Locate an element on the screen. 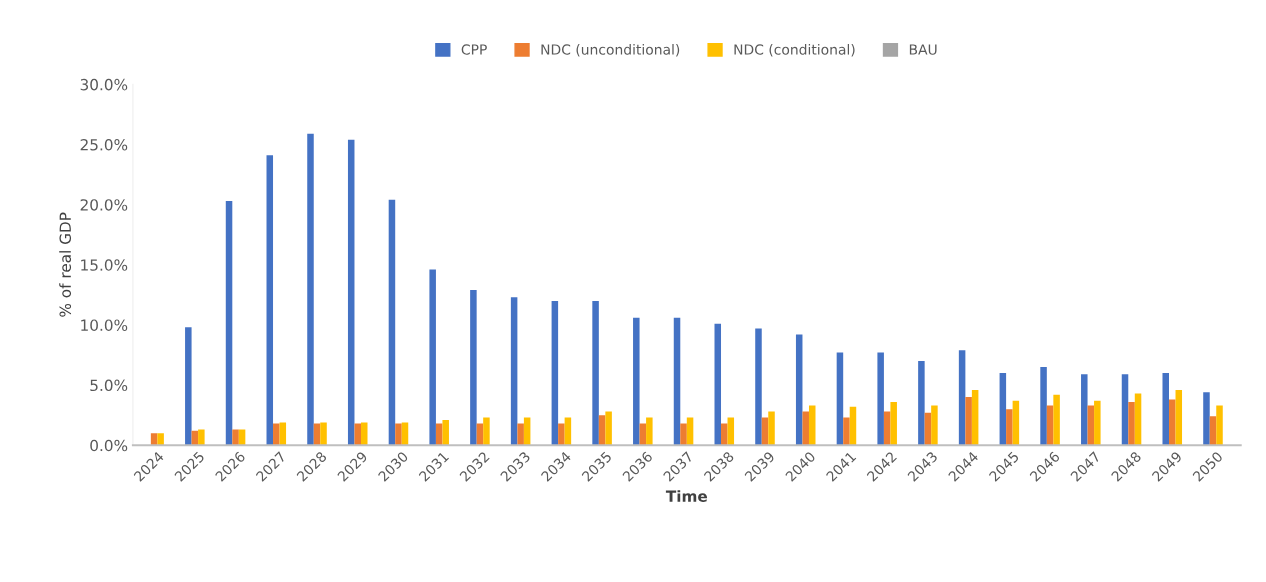 This screenshot has height=582, width=1266. y-tick-label: 25.0% is located at coordinates (104, 145).